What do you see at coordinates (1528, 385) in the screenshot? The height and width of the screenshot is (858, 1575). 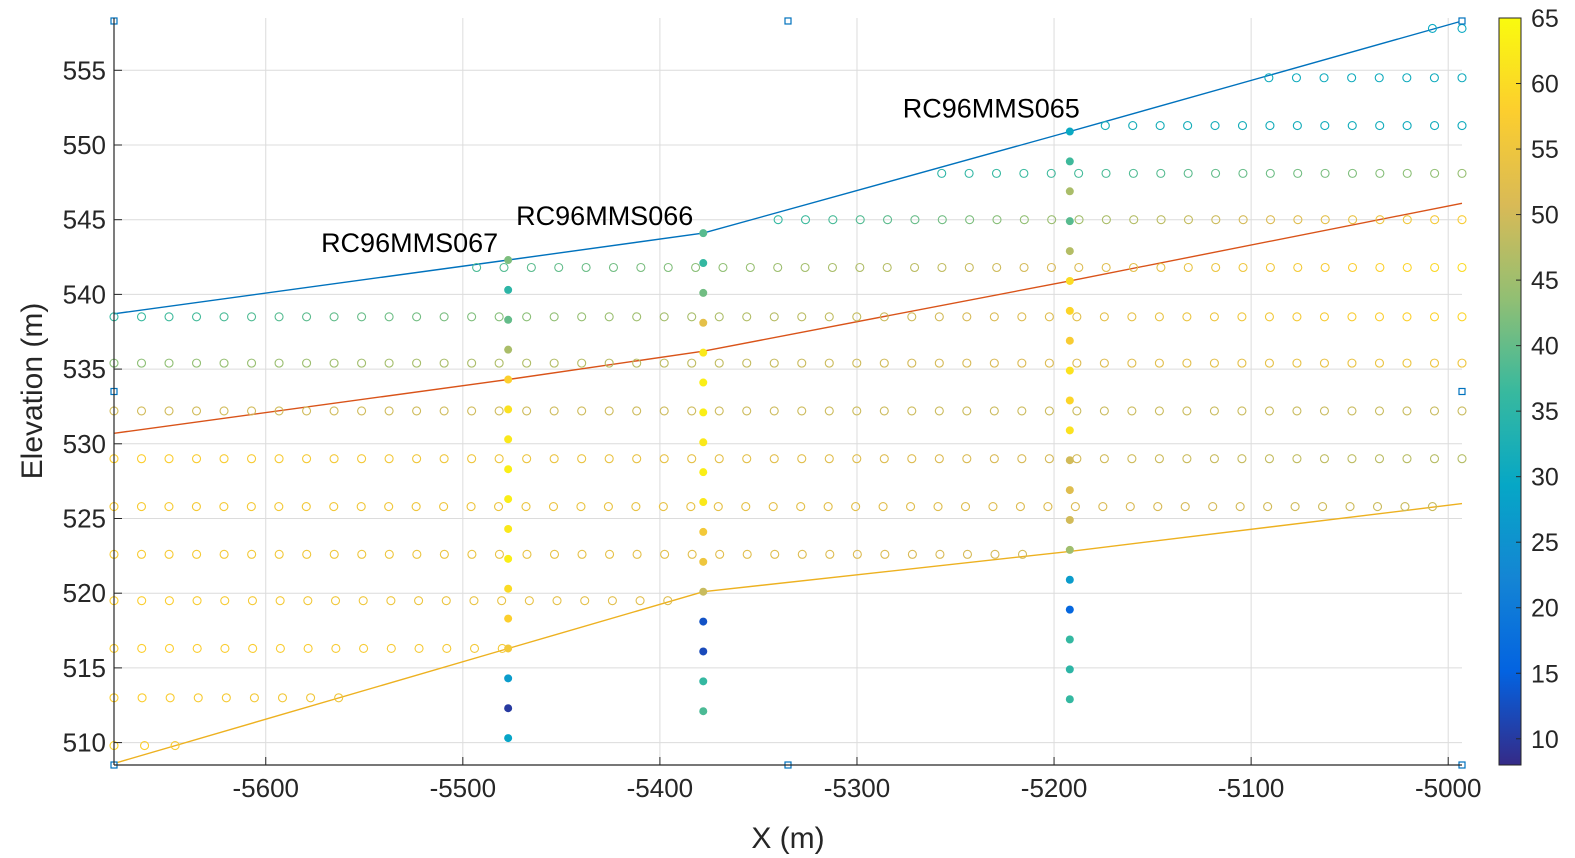 I see `colorbar: 10 15 20 25 30 35 40 45 50 55 60 65` at bounding box center [1528, 385].